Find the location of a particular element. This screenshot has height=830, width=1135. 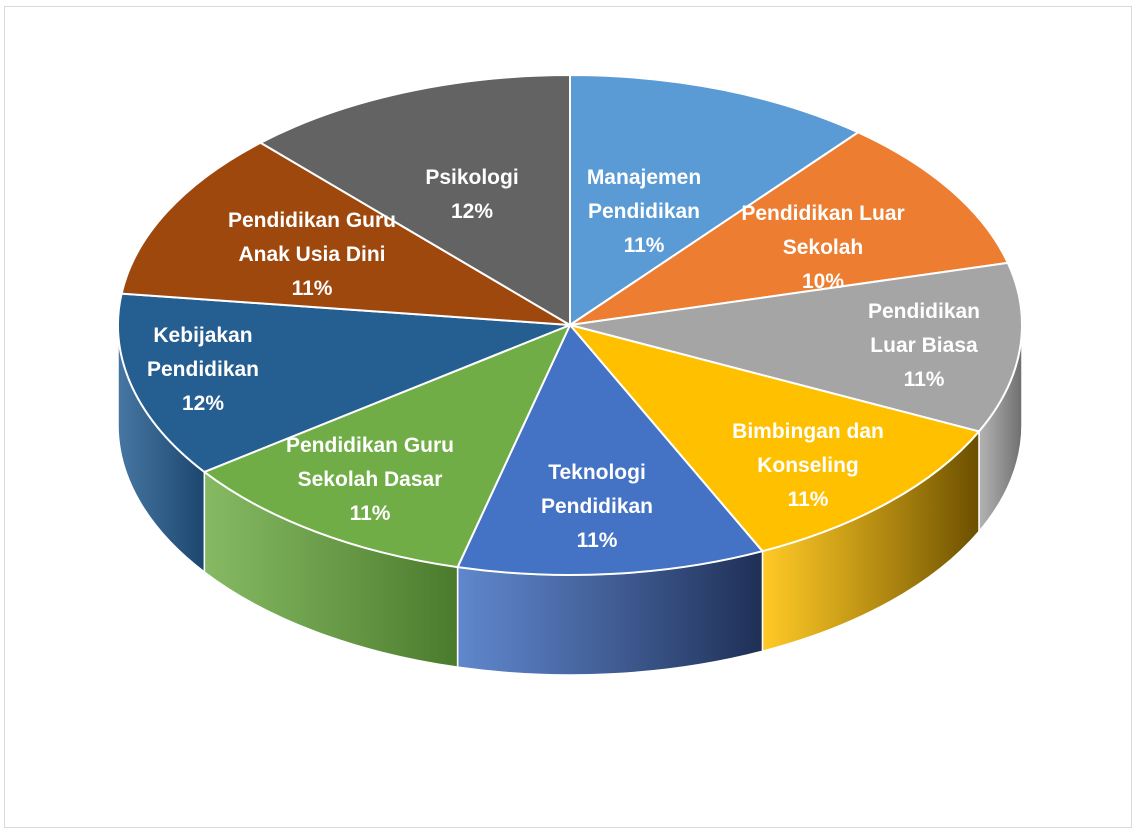

slice-bimbingan-dan-konseling is located at coordinates (774, 438).